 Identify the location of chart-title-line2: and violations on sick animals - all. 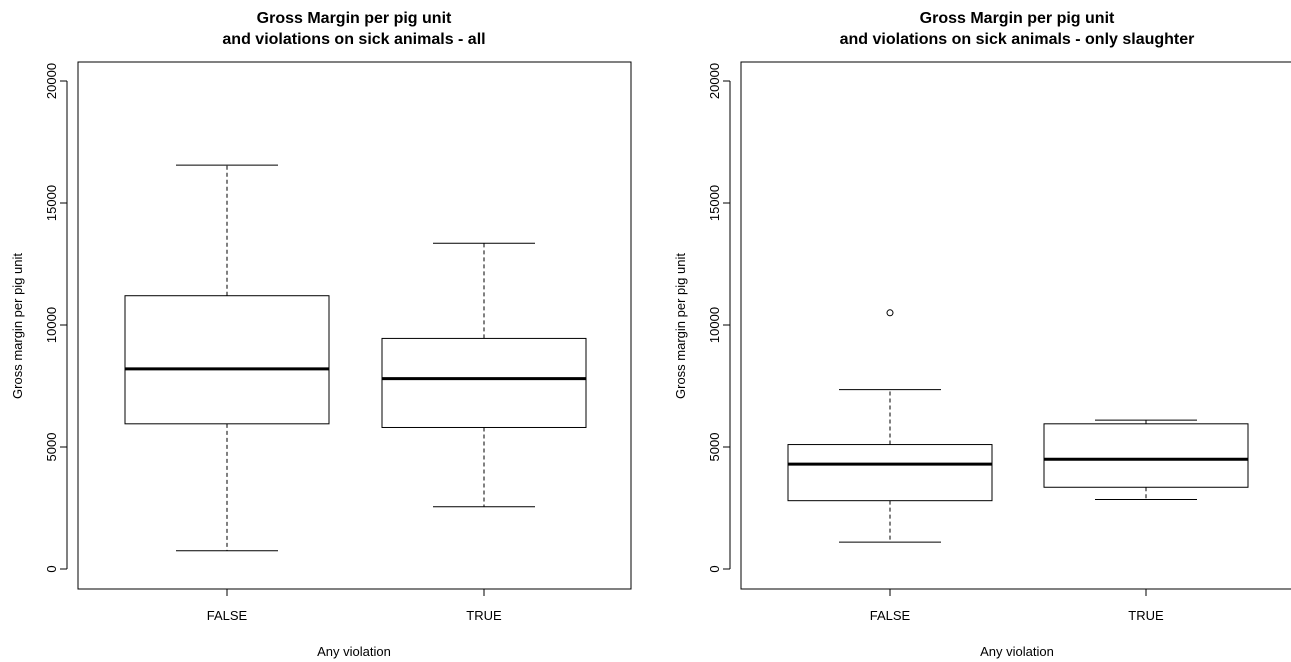
(353, 39).